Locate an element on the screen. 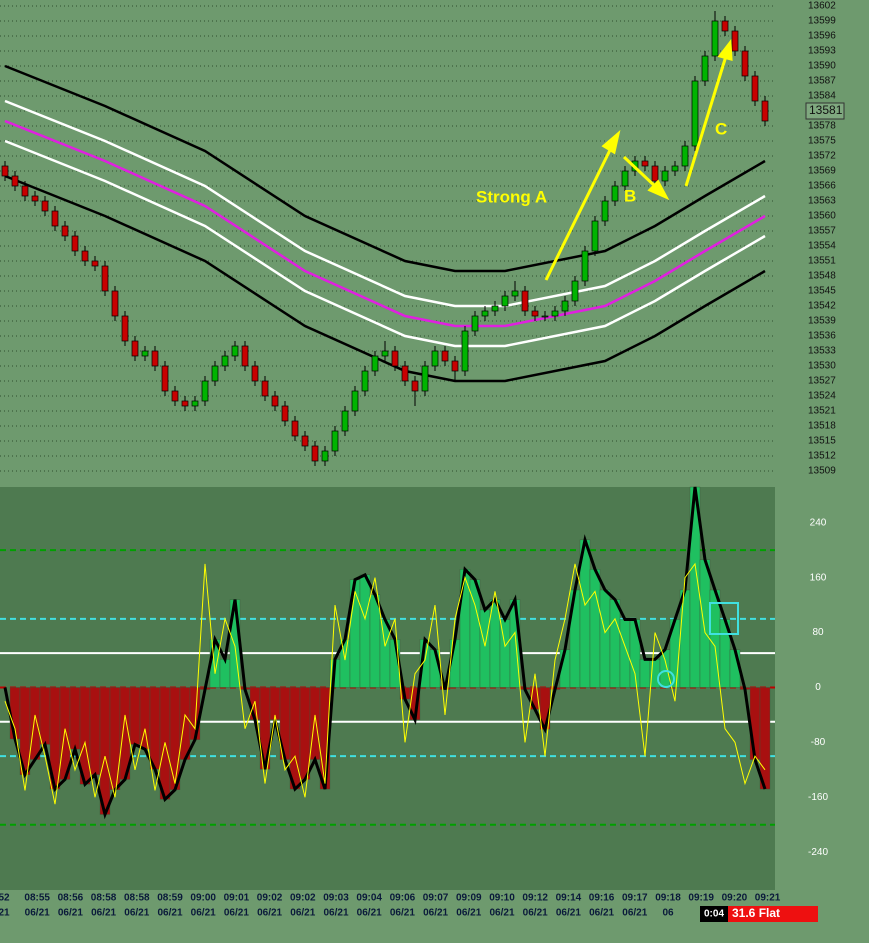  y-tick-label: 13509 is located at coordinates (822, 471).